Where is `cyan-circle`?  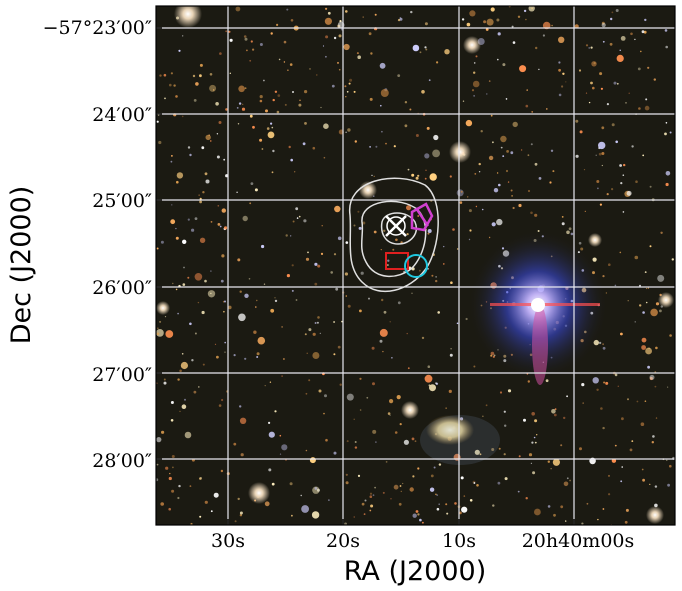
cyan-circle is located at coordinates (416, 266).